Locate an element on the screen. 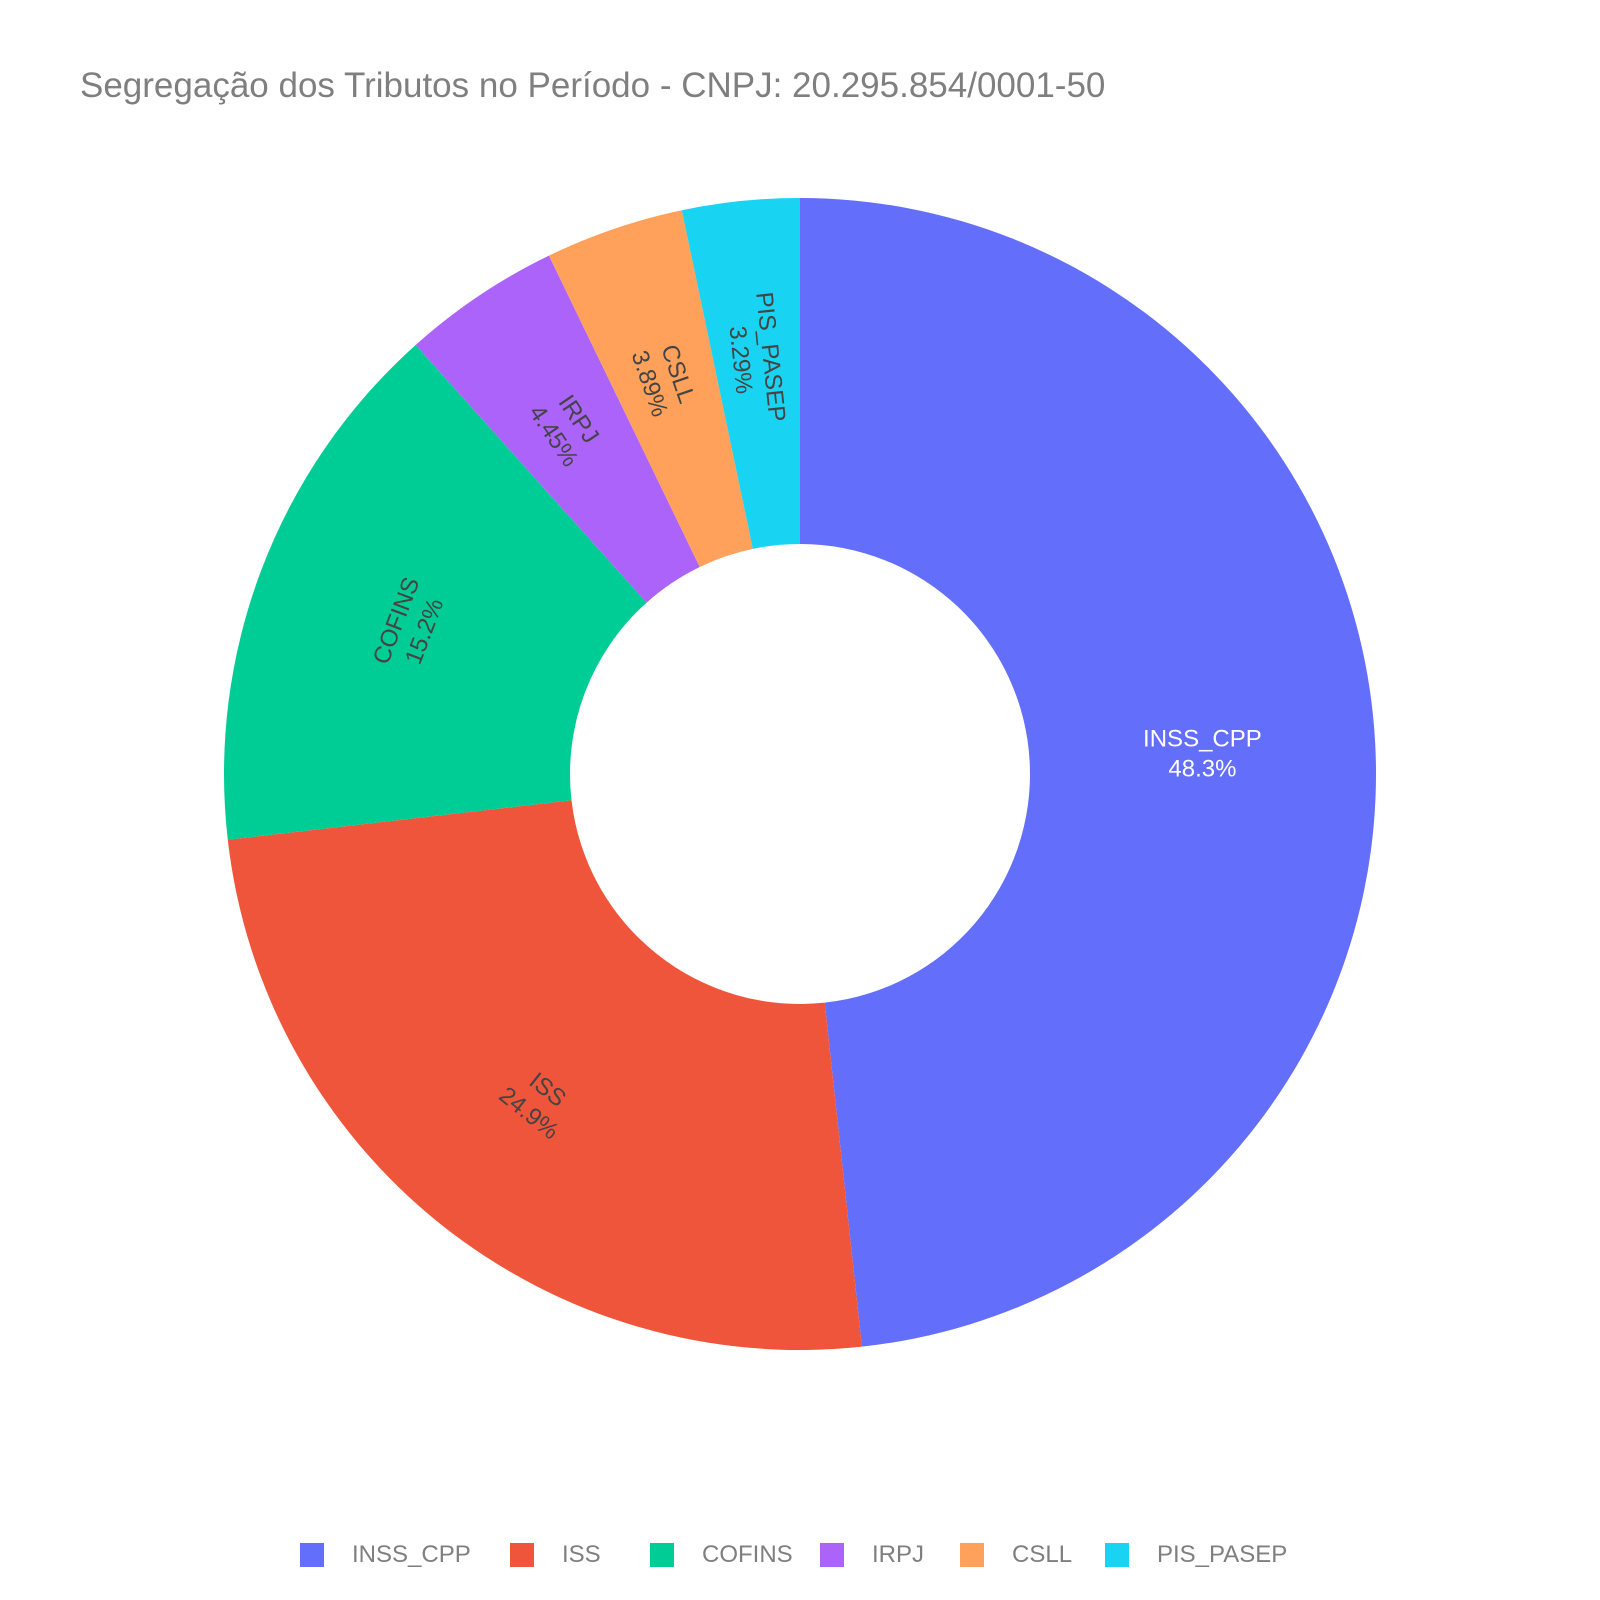 This screenshot has height=1600, width=1600. legend-label: COFINS is located at coordinates (747, 1554).